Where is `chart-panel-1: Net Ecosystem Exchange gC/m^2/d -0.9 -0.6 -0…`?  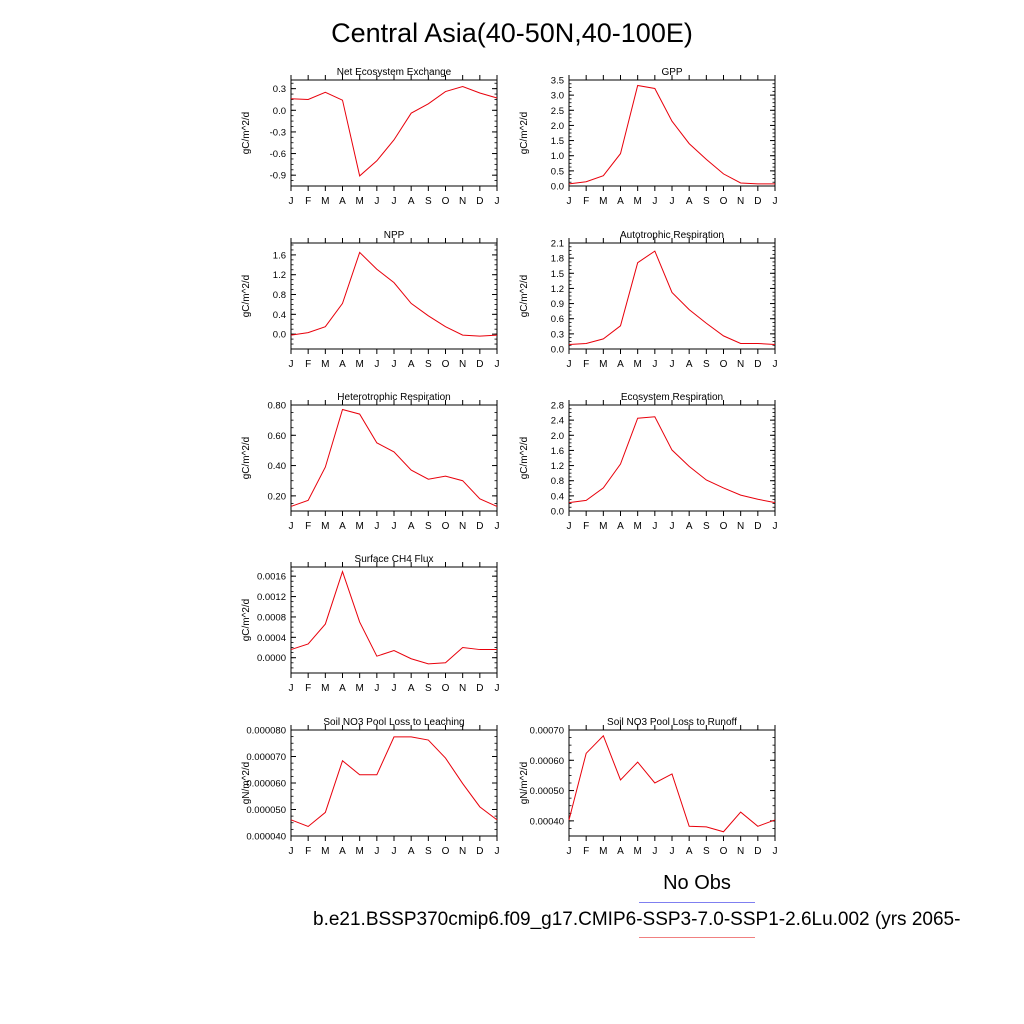
chart-panel-1: Net Ecosystem Exchange gC/m^2/d -0.9 -0.6 -0… is located at coordinates (370, 137).